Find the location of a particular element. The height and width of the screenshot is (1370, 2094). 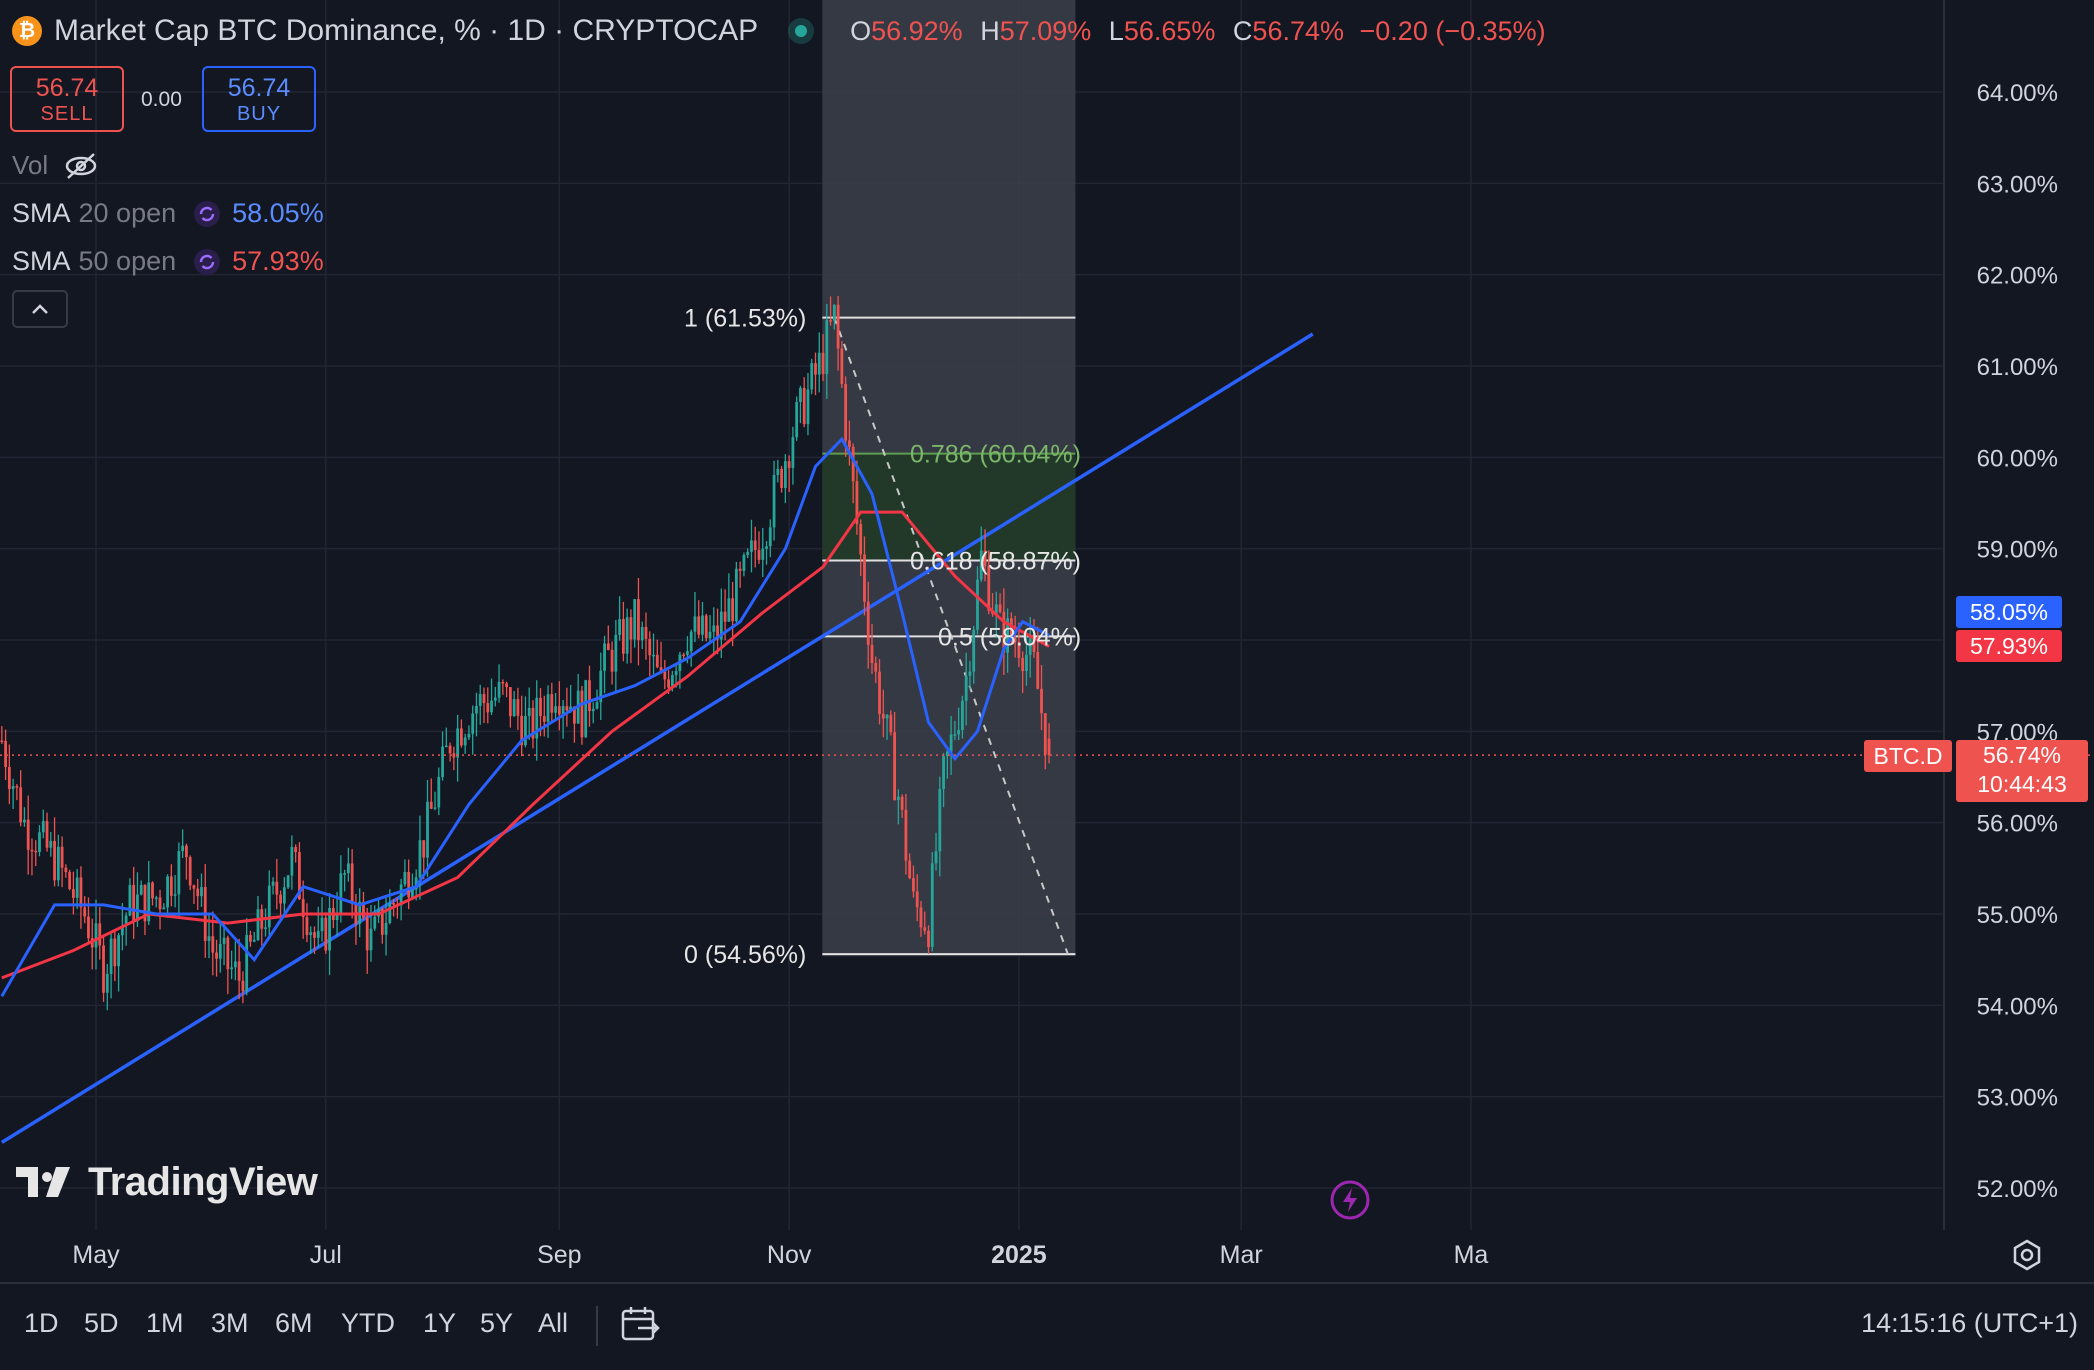

lightning-icon is located at coordinates (1350, 1200).